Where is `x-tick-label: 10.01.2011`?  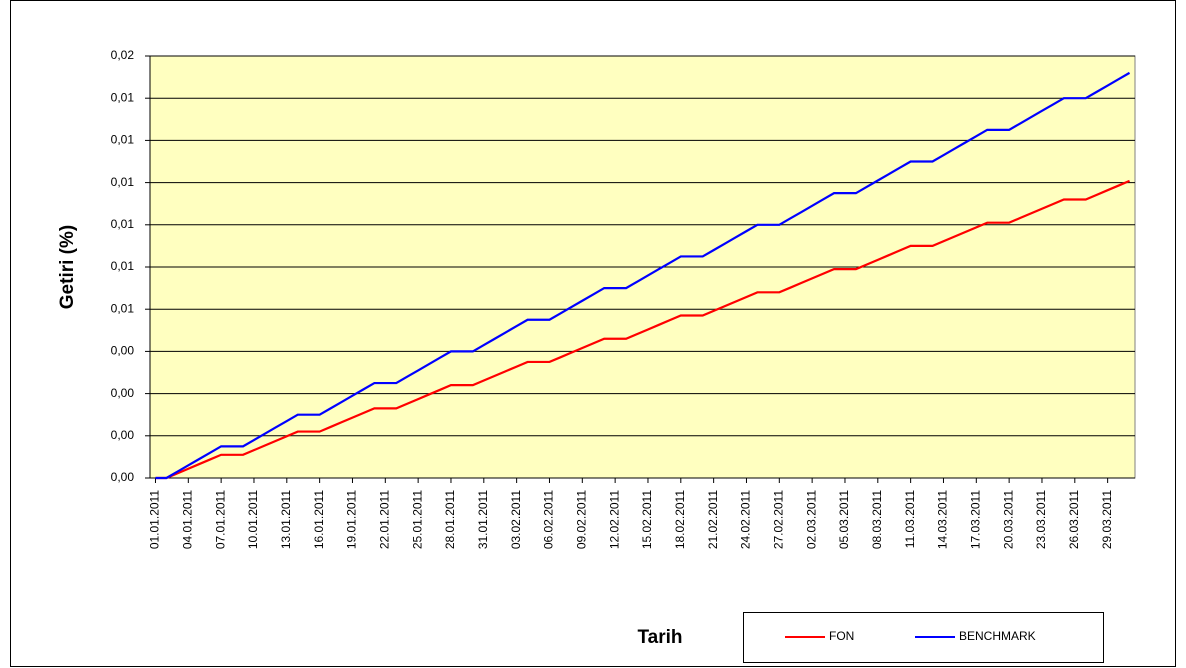 x-tick-label: 10.01.2011 is located at coordinates (253, 519).